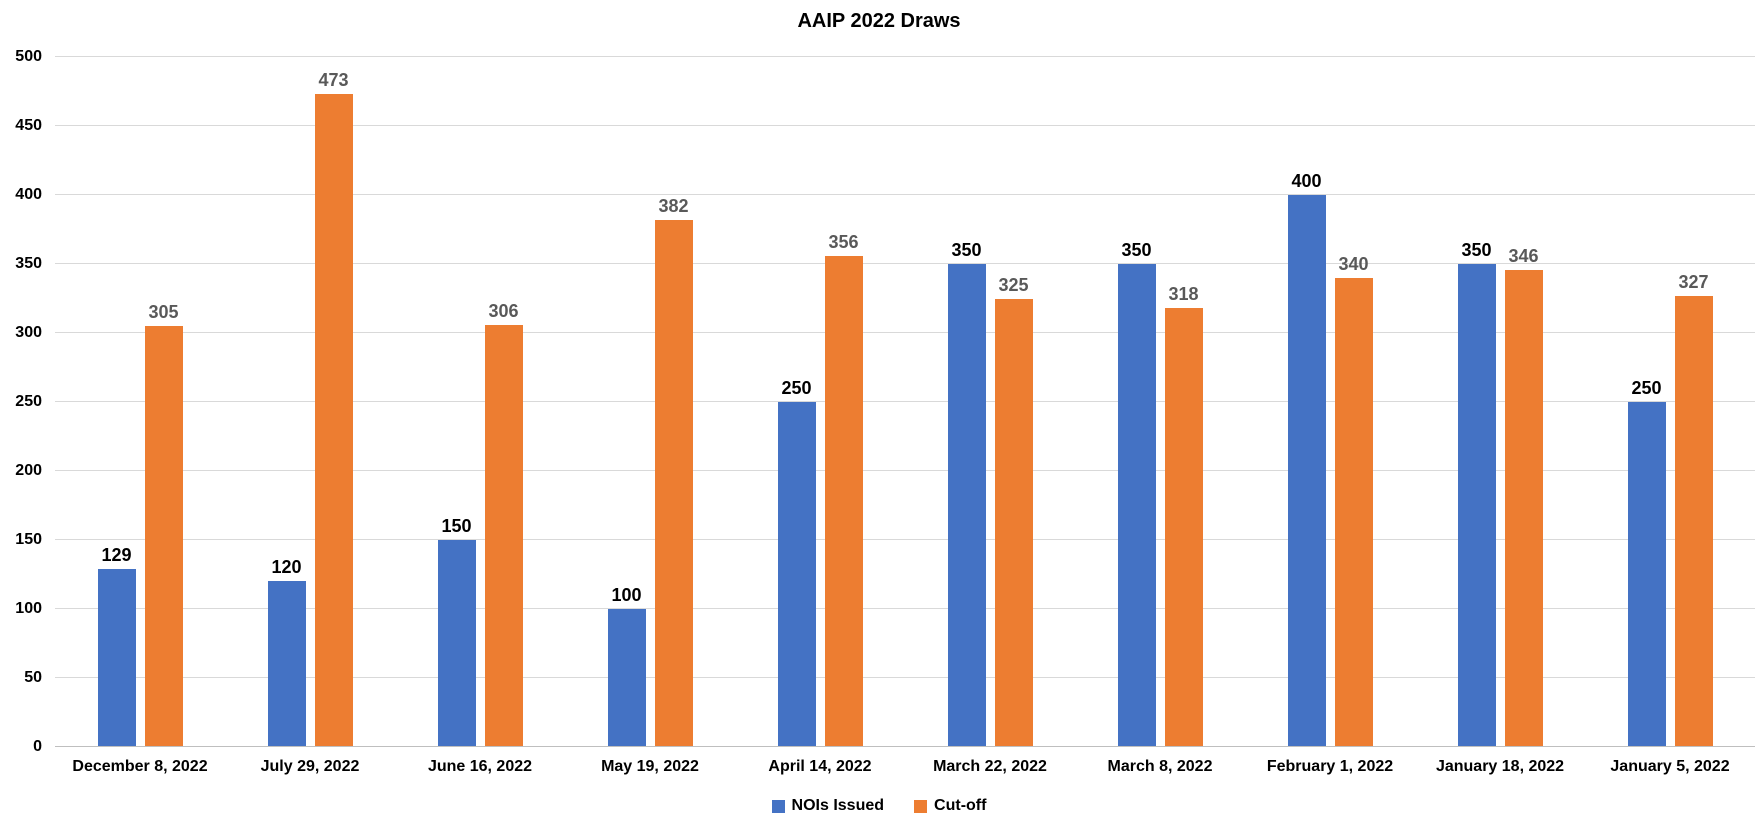  I want to click on y-axis-tick-label: 350, so click(28, 263).